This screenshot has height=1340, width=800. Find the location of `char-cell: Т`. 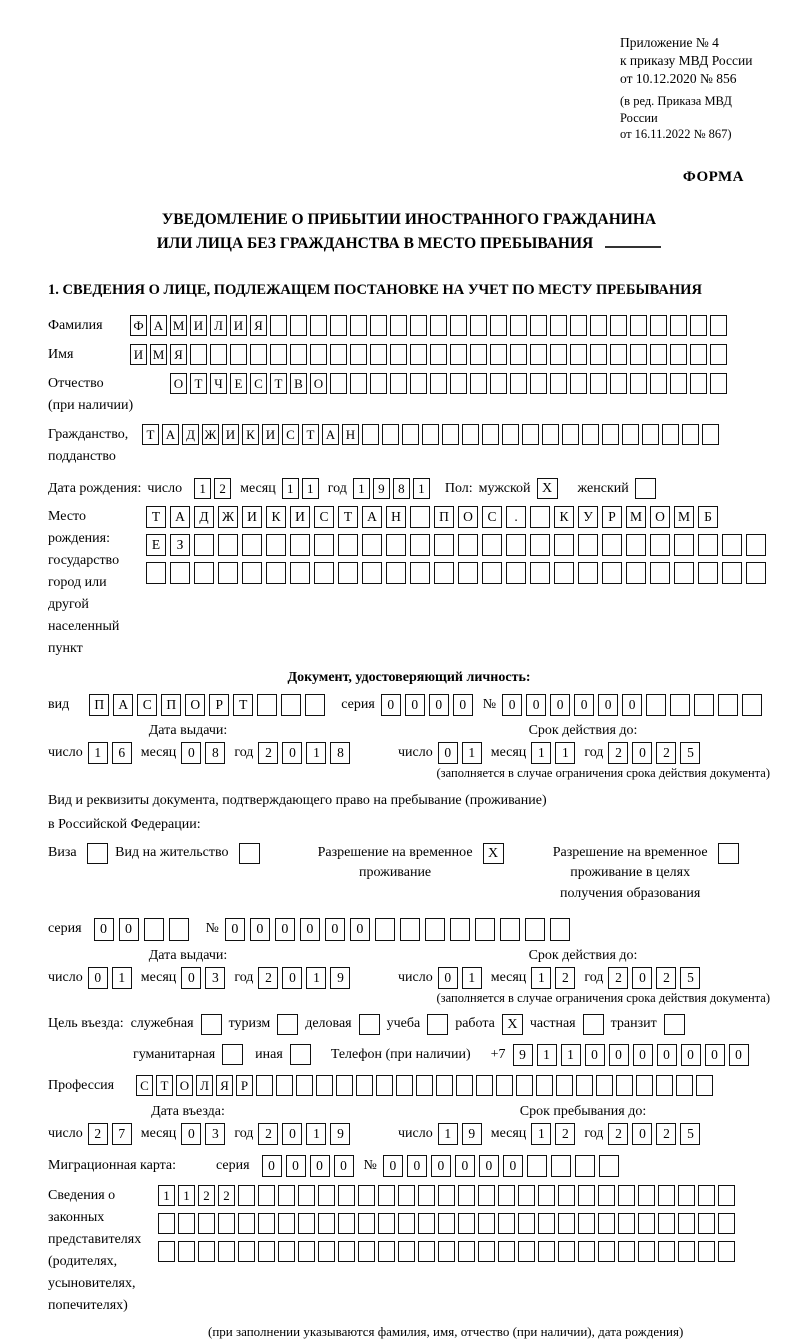

char-cell: Т is located at coordinates (164, 1085).